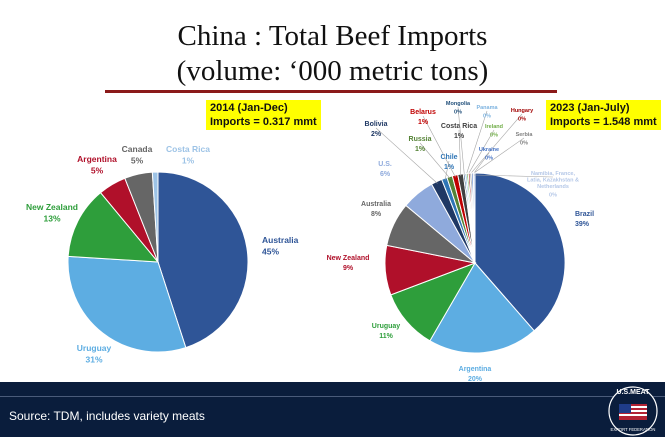 The height and width of the screenshot is (437, 665). Describe the element at coordinates (52, 213) in the screenshot. I see `slice-label-new-zealand: New Zealand 13%` at that location.